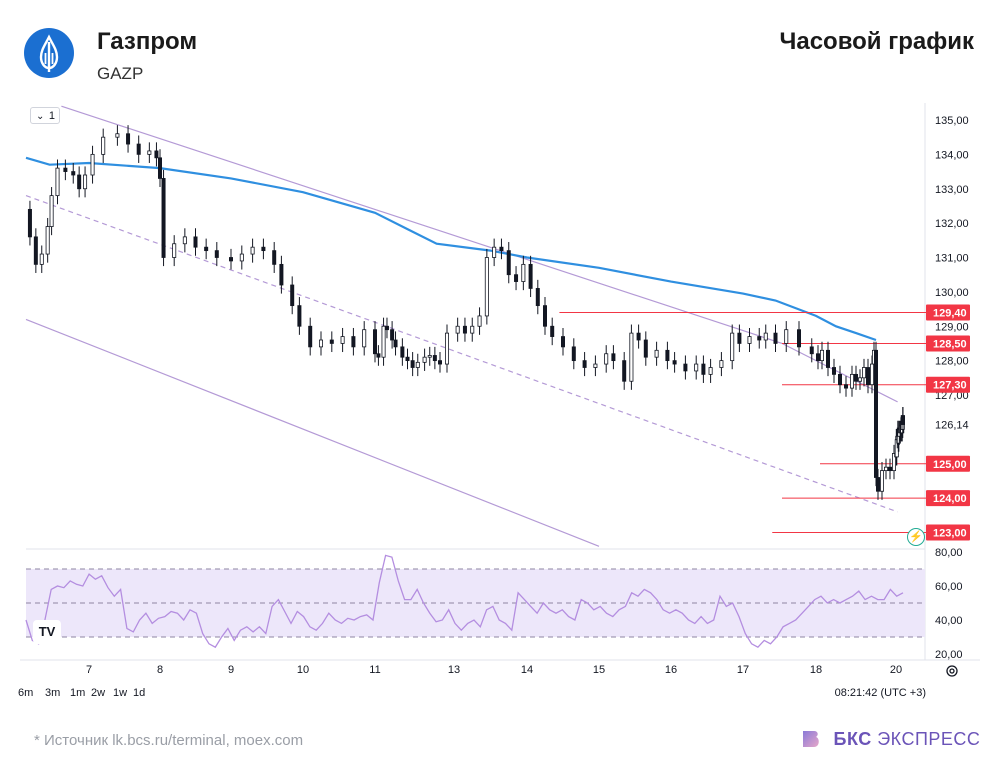 The image size is (1000, 776). I want to click on rsi-line, so click(464, 601).